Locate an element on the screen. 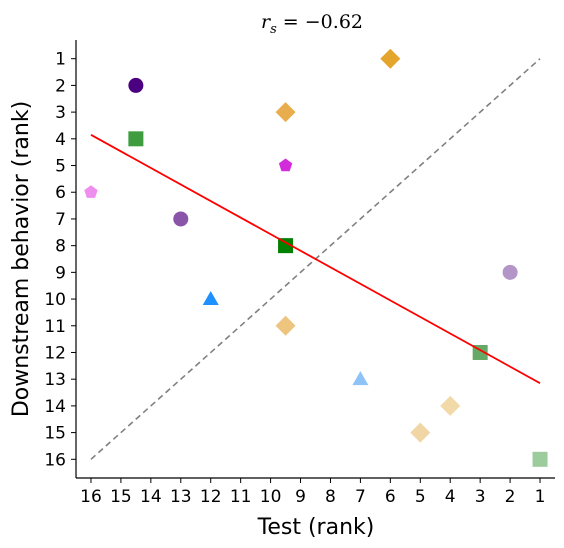 The height and width of the screenshot is (548, 564). x-tick-label: 11 is located at coordinates (241, 497).